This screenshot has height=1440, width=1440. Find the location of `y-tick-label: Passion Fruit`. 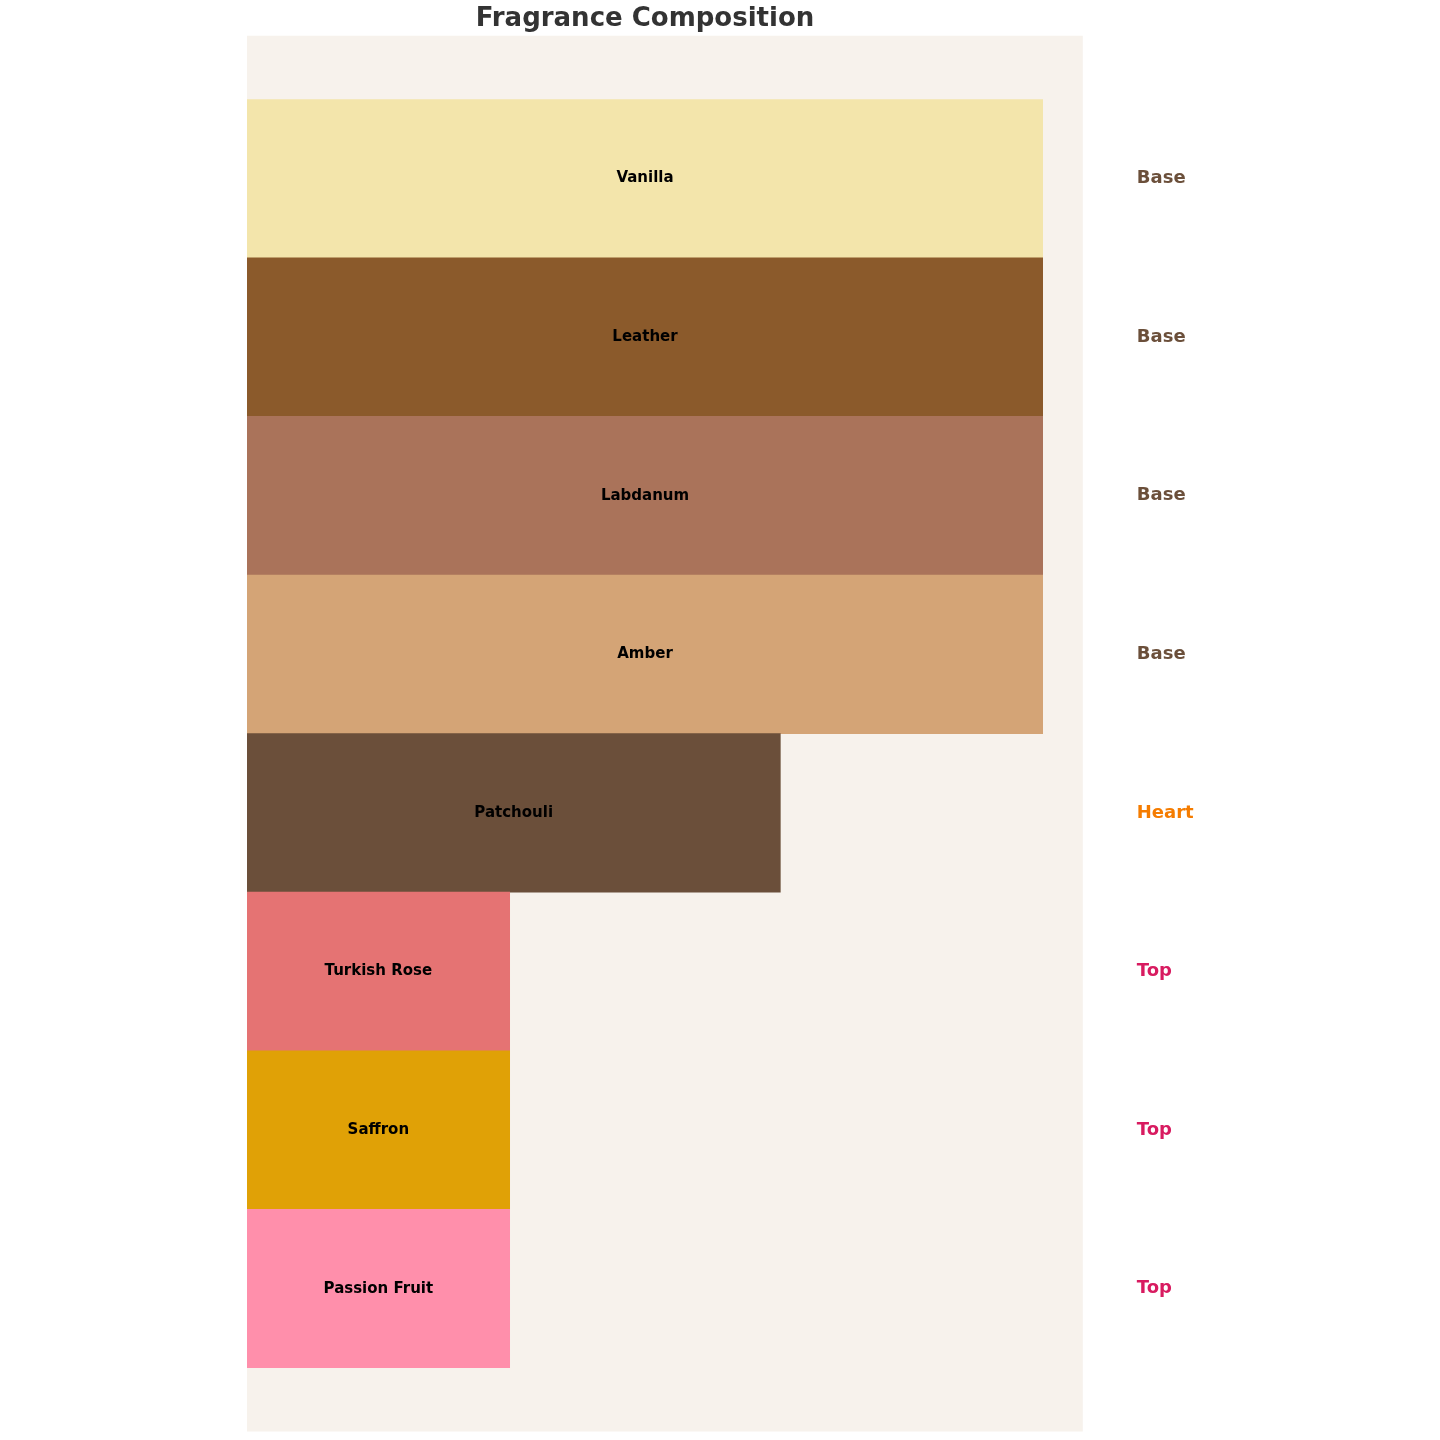

y-tick-label: Passion Fruit is located at coordinates (378, 1287).